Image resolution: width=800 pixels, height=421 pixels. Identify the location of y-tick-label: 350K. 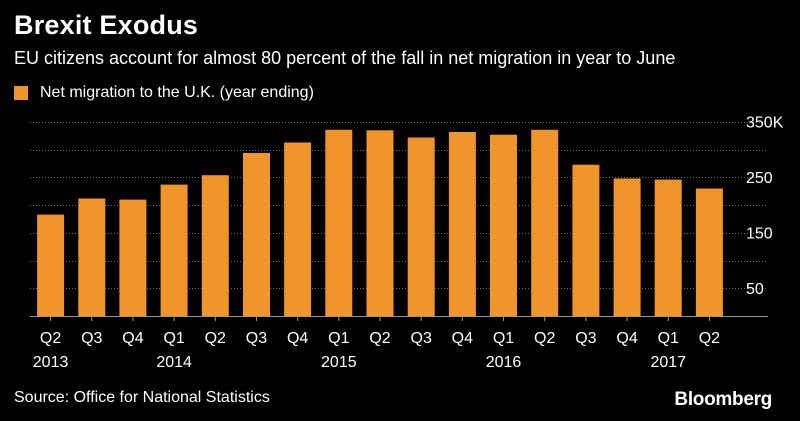
(765, 123).